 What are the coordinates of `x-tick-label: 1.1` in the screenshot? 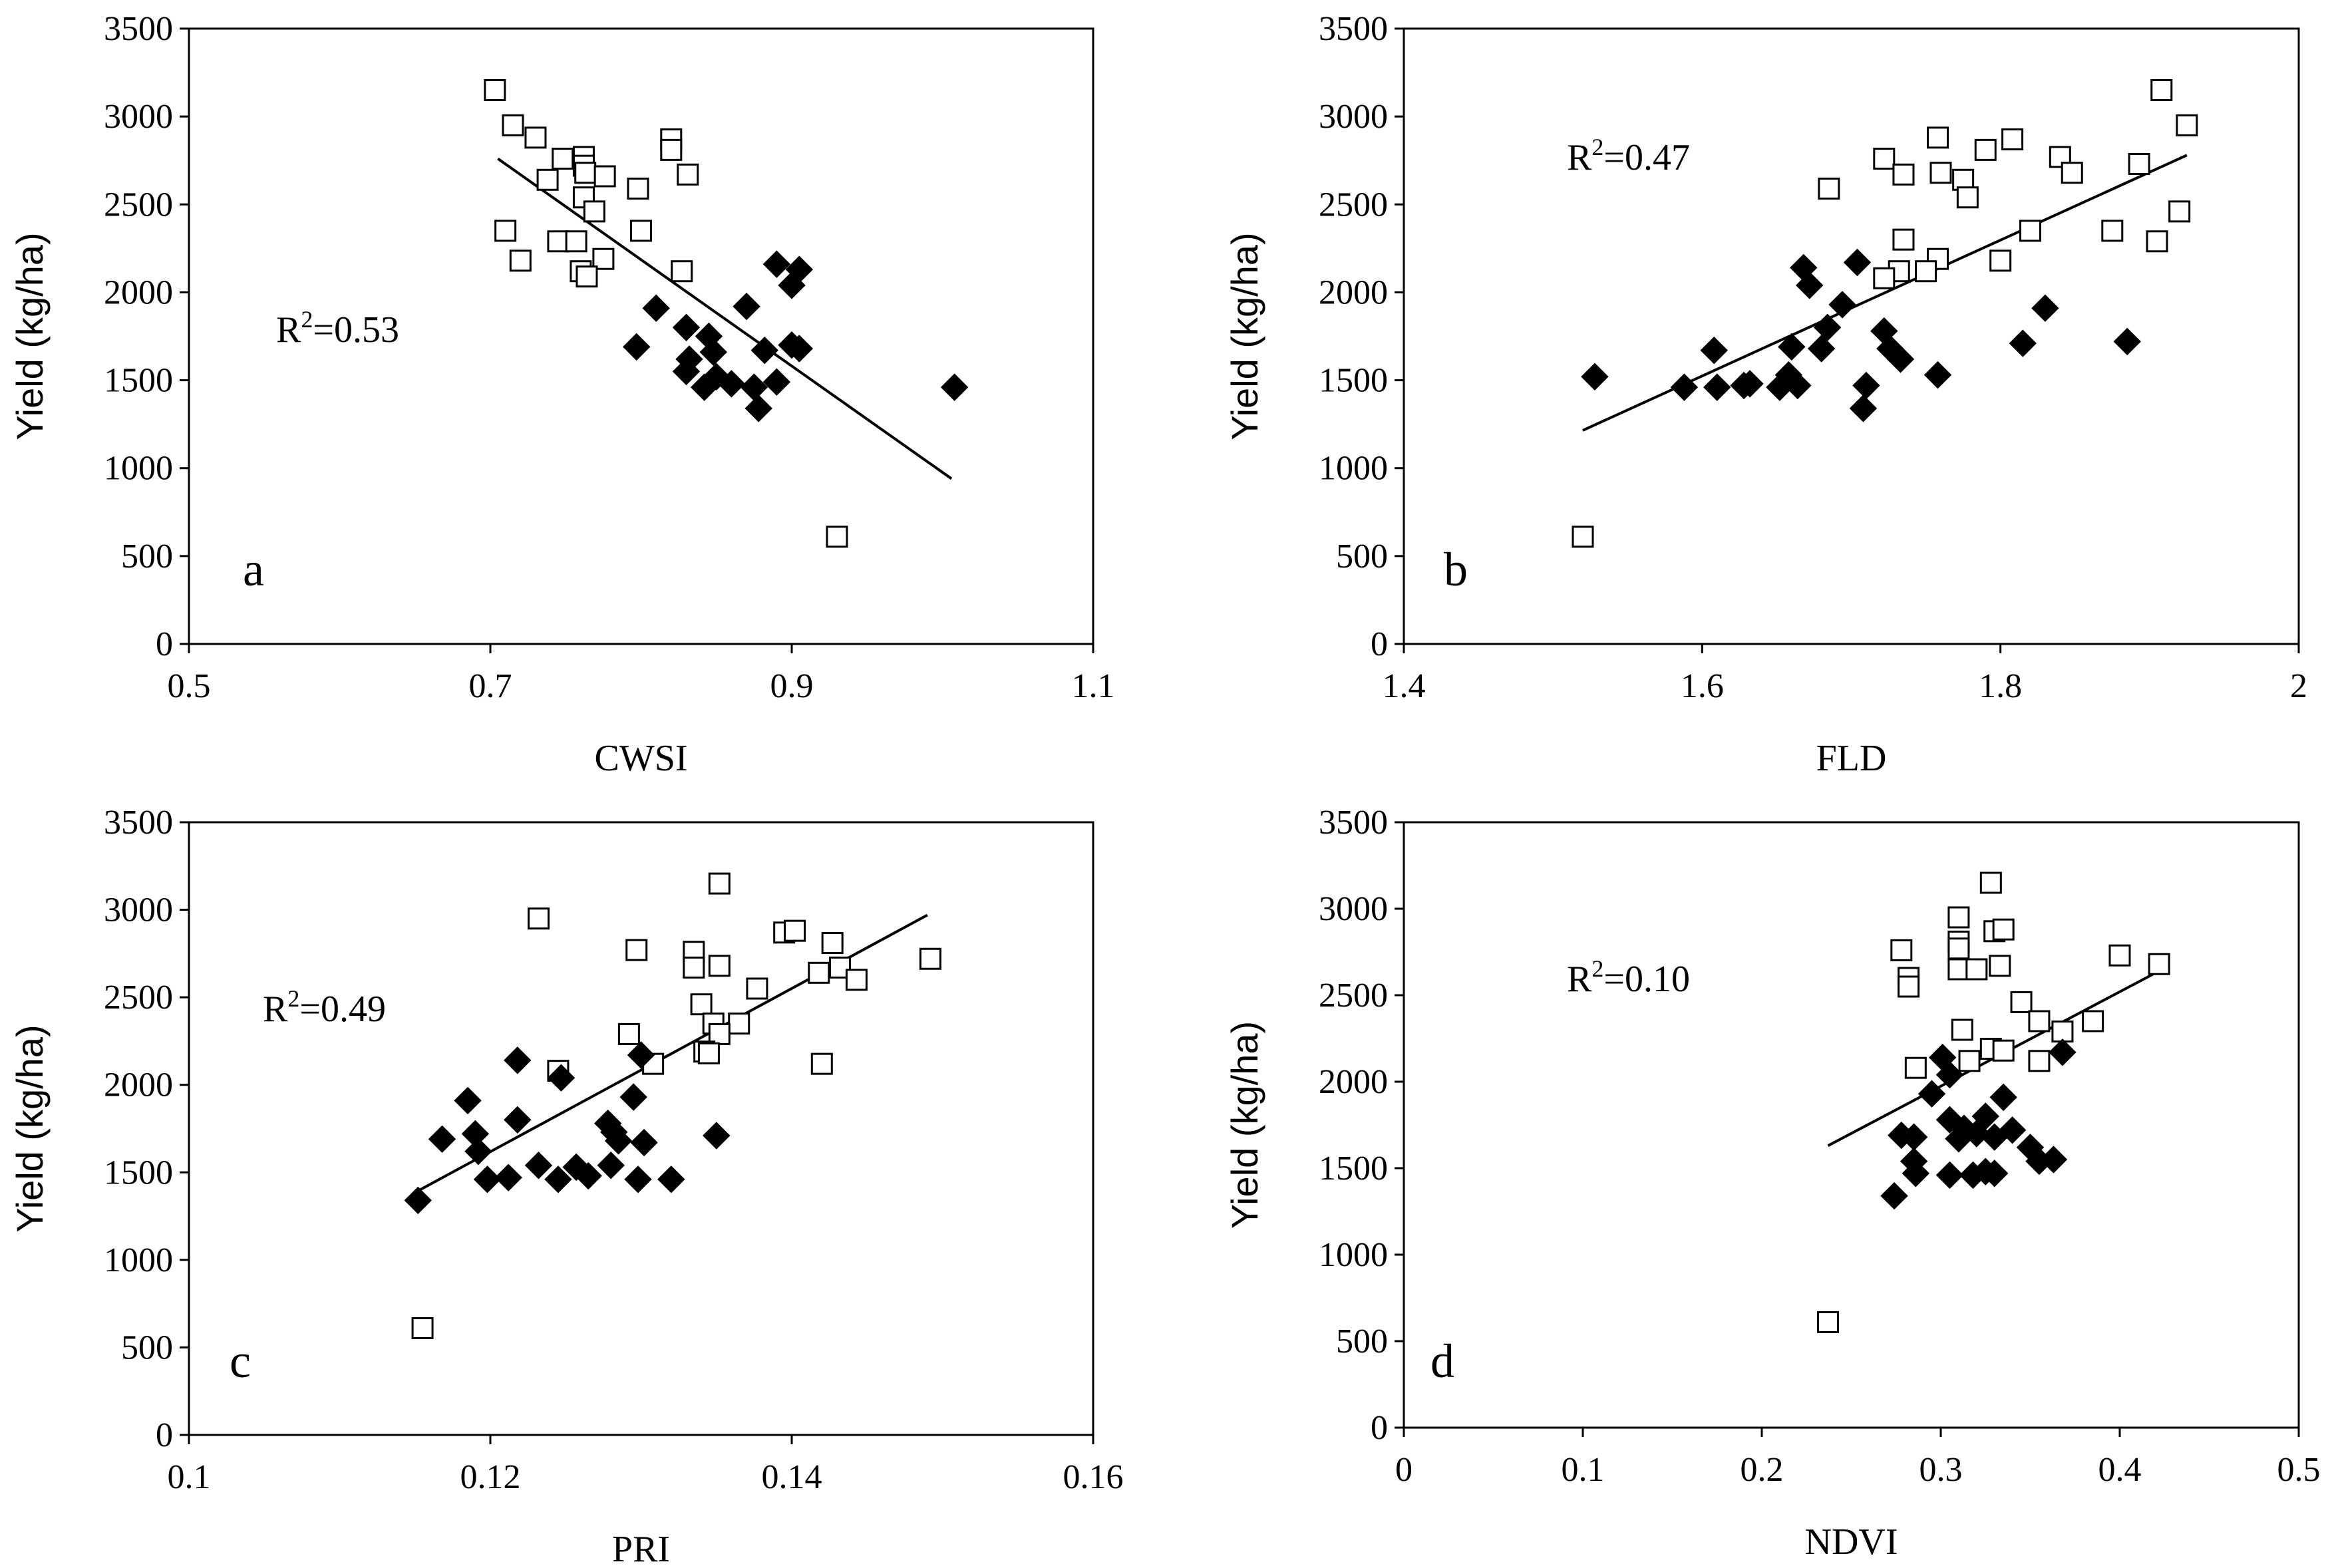 It's located at (1093, 686).